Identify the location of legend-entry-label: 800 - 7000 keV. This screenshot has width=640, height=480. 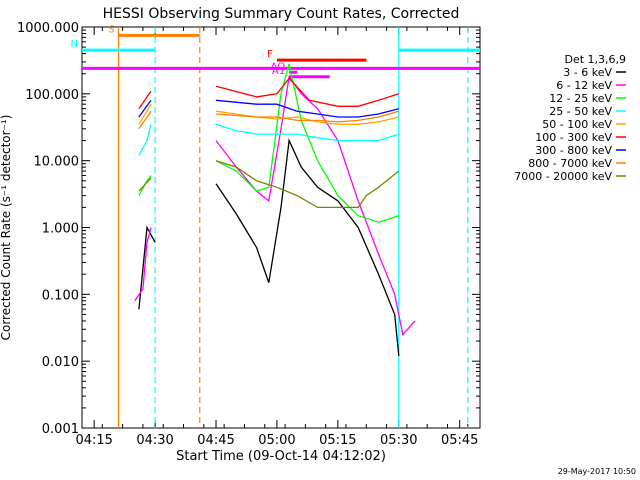
(570, 163).